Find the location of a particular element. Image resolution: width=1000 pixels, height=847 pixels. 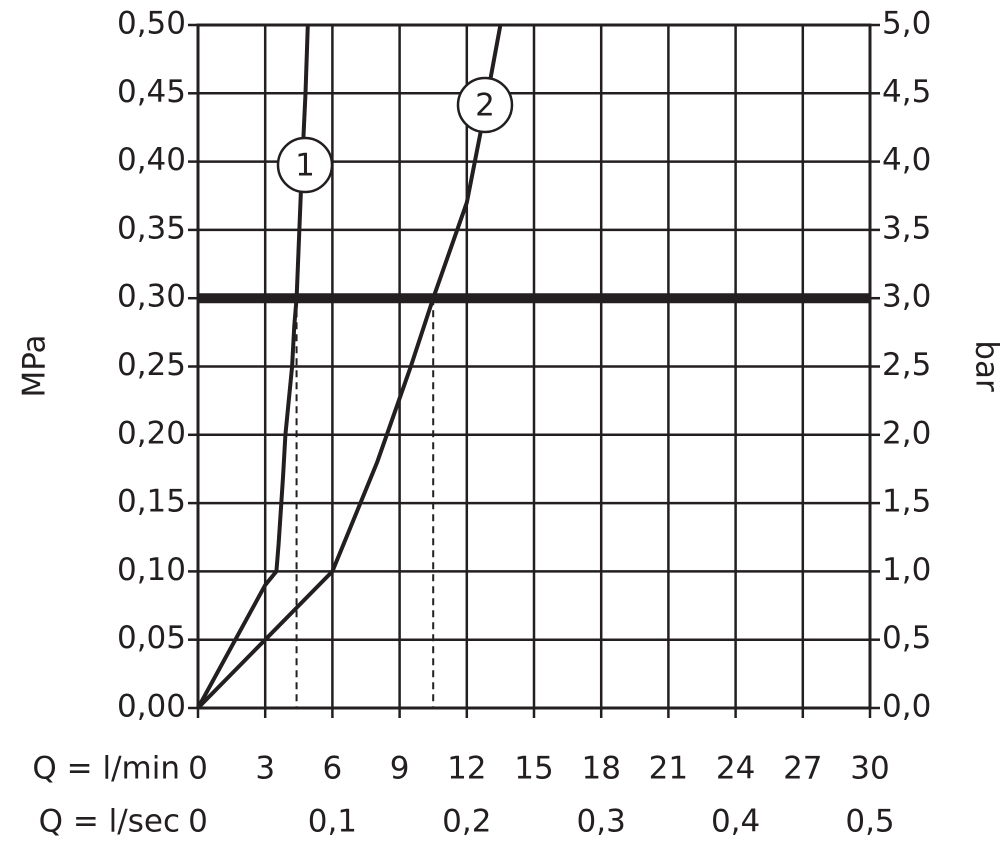

y2-tick-label: 3,5 is located at coordinates (906, 228).